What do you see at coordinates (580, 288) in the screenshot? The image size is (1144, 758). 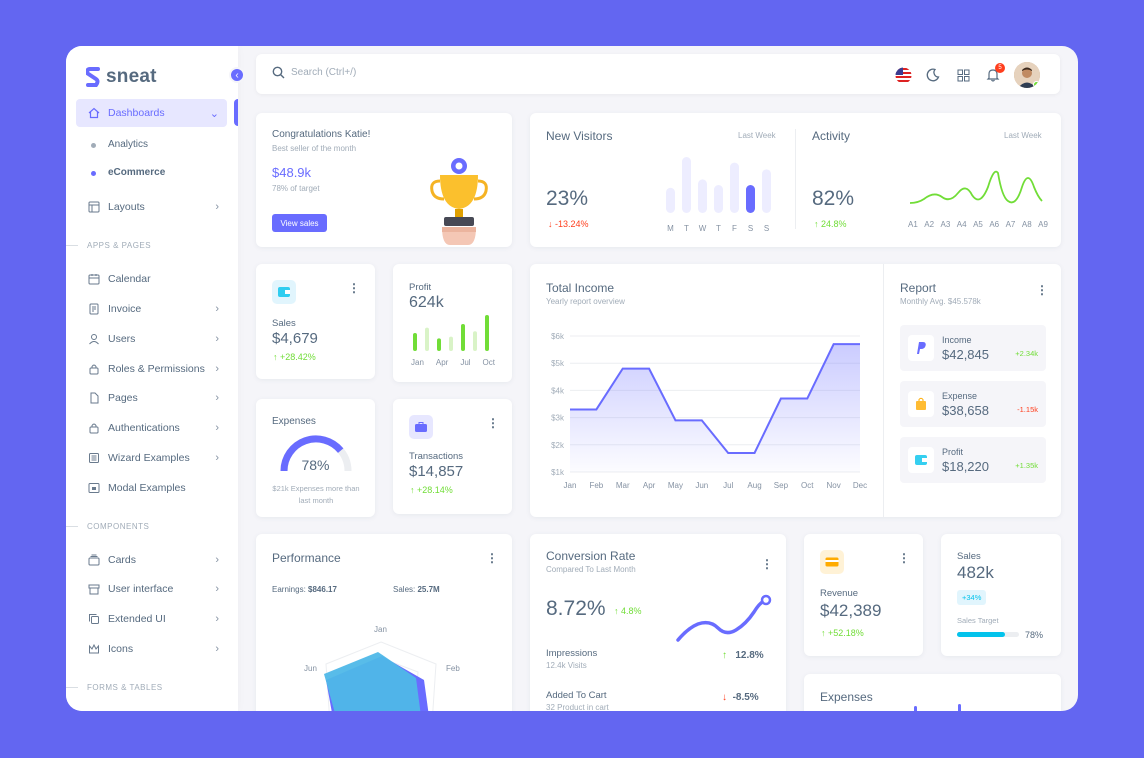 I see `total-income-title: Total Income` at bounding box center [580, 288].